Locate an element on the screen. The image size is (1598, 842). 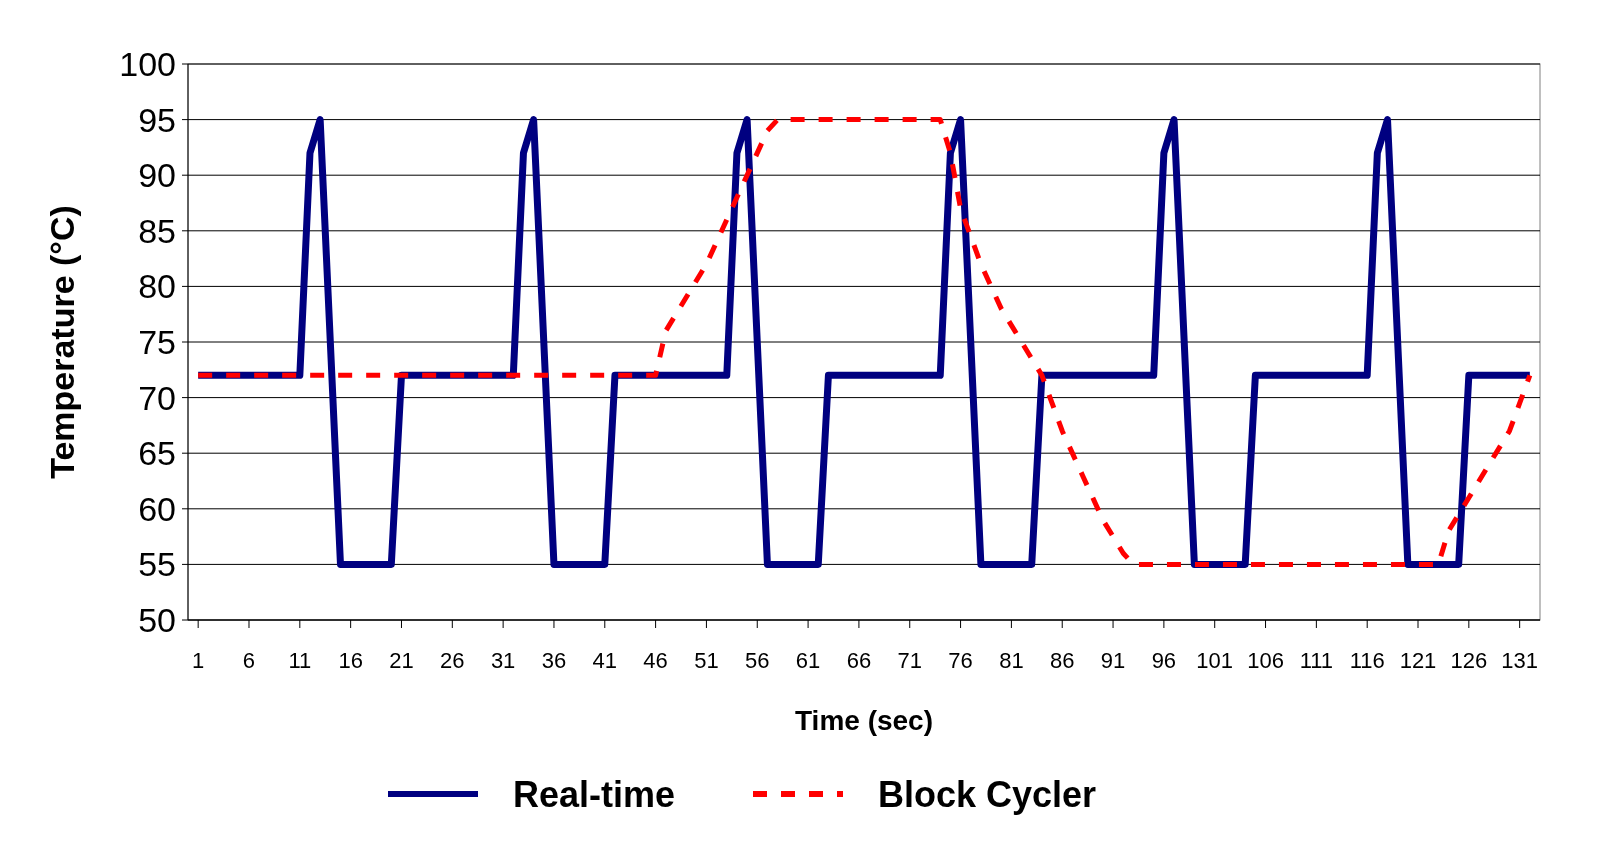
x-tick-label: 51 is located at coordinates (706, 660).